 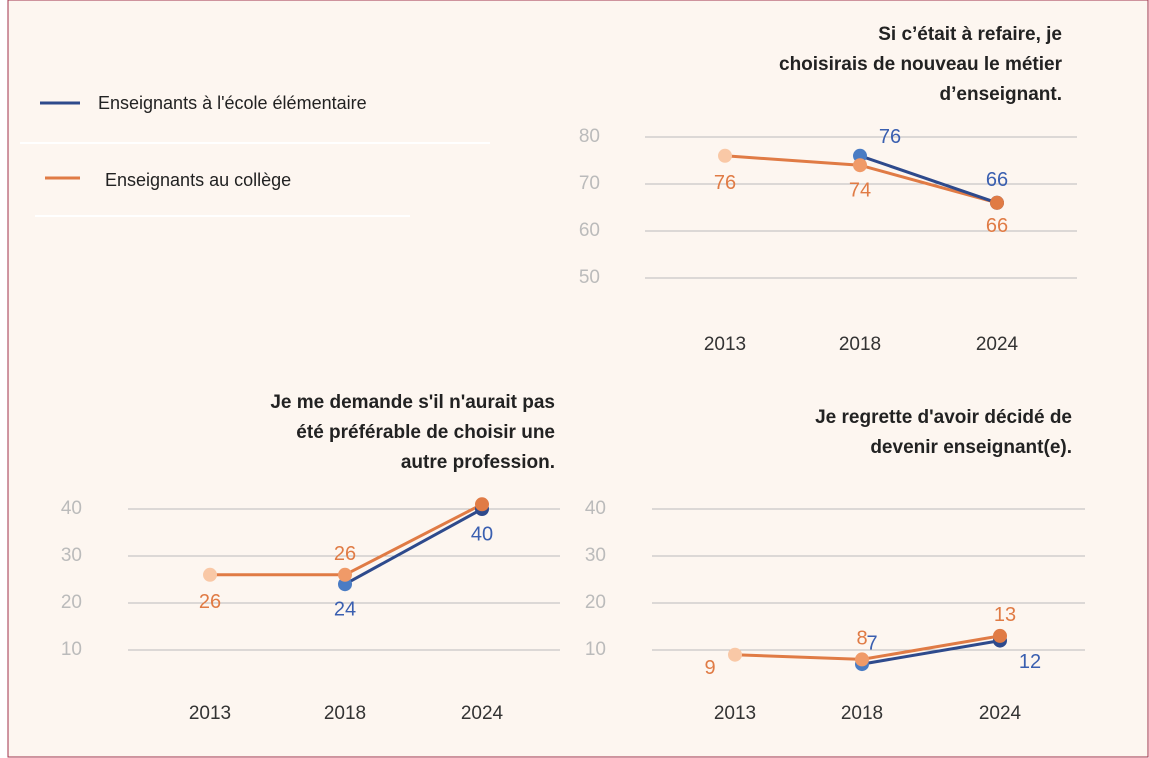 I want to click on legend-label: Enseignants à l'école élémentaire, so click(x=232, y=103).